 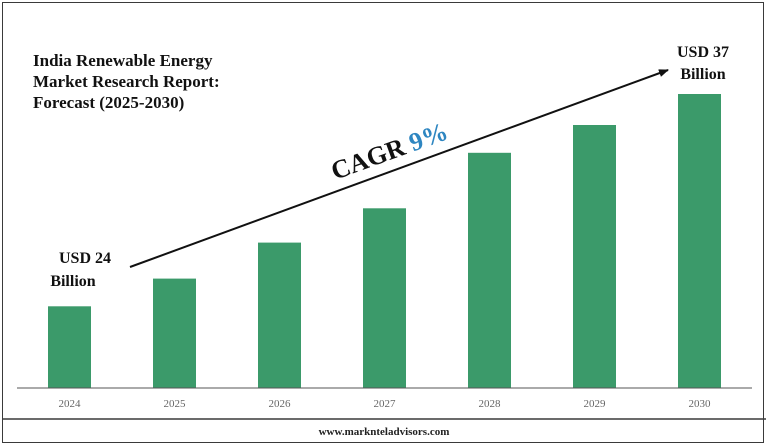 What do you see at coordinates (371, 158) in the screenshot?
I see `cagr-text: CAGR` at bounding box center [371, 158].